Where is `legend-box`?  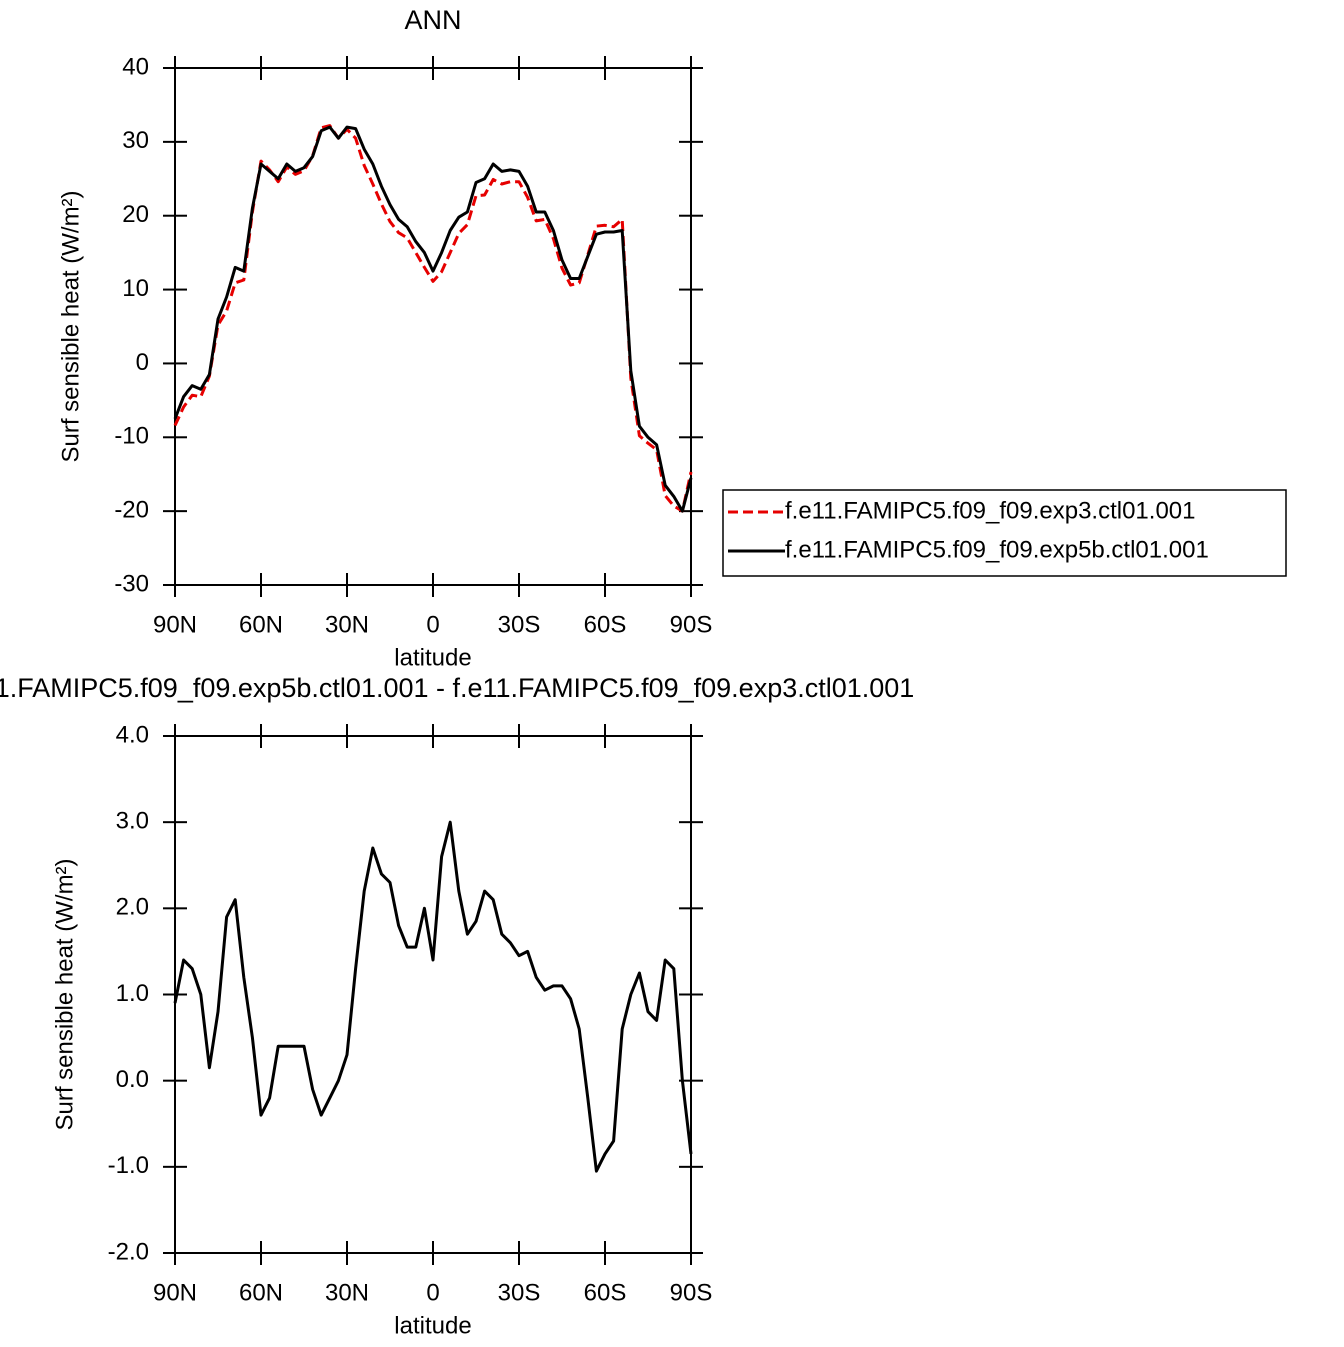
legend-box is located at coordinates (1004, 533).